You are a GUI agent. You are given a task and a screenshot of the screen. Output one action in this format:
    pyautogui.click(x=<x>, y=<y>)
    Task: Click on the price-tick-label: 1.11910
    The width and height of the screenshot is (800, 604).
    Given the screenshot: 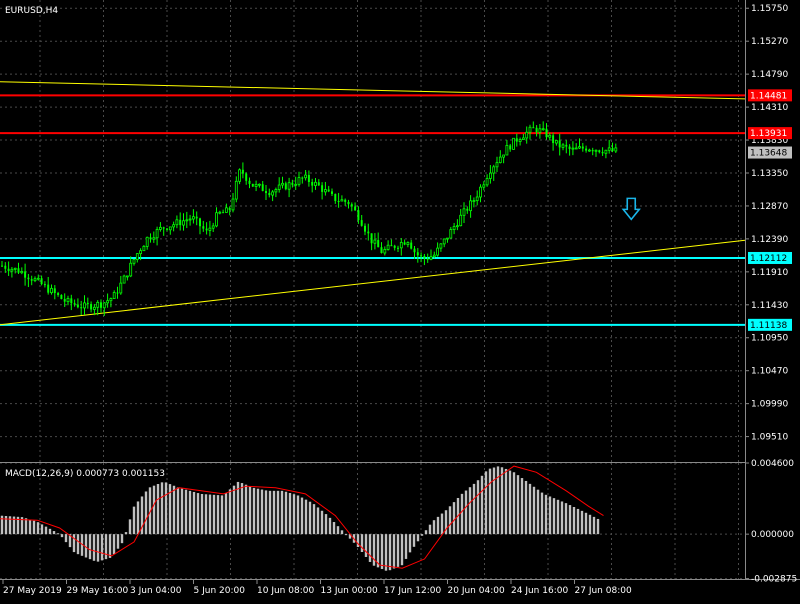 What is the action you would take?
    pyautogui.click(x=769, y=273)
    